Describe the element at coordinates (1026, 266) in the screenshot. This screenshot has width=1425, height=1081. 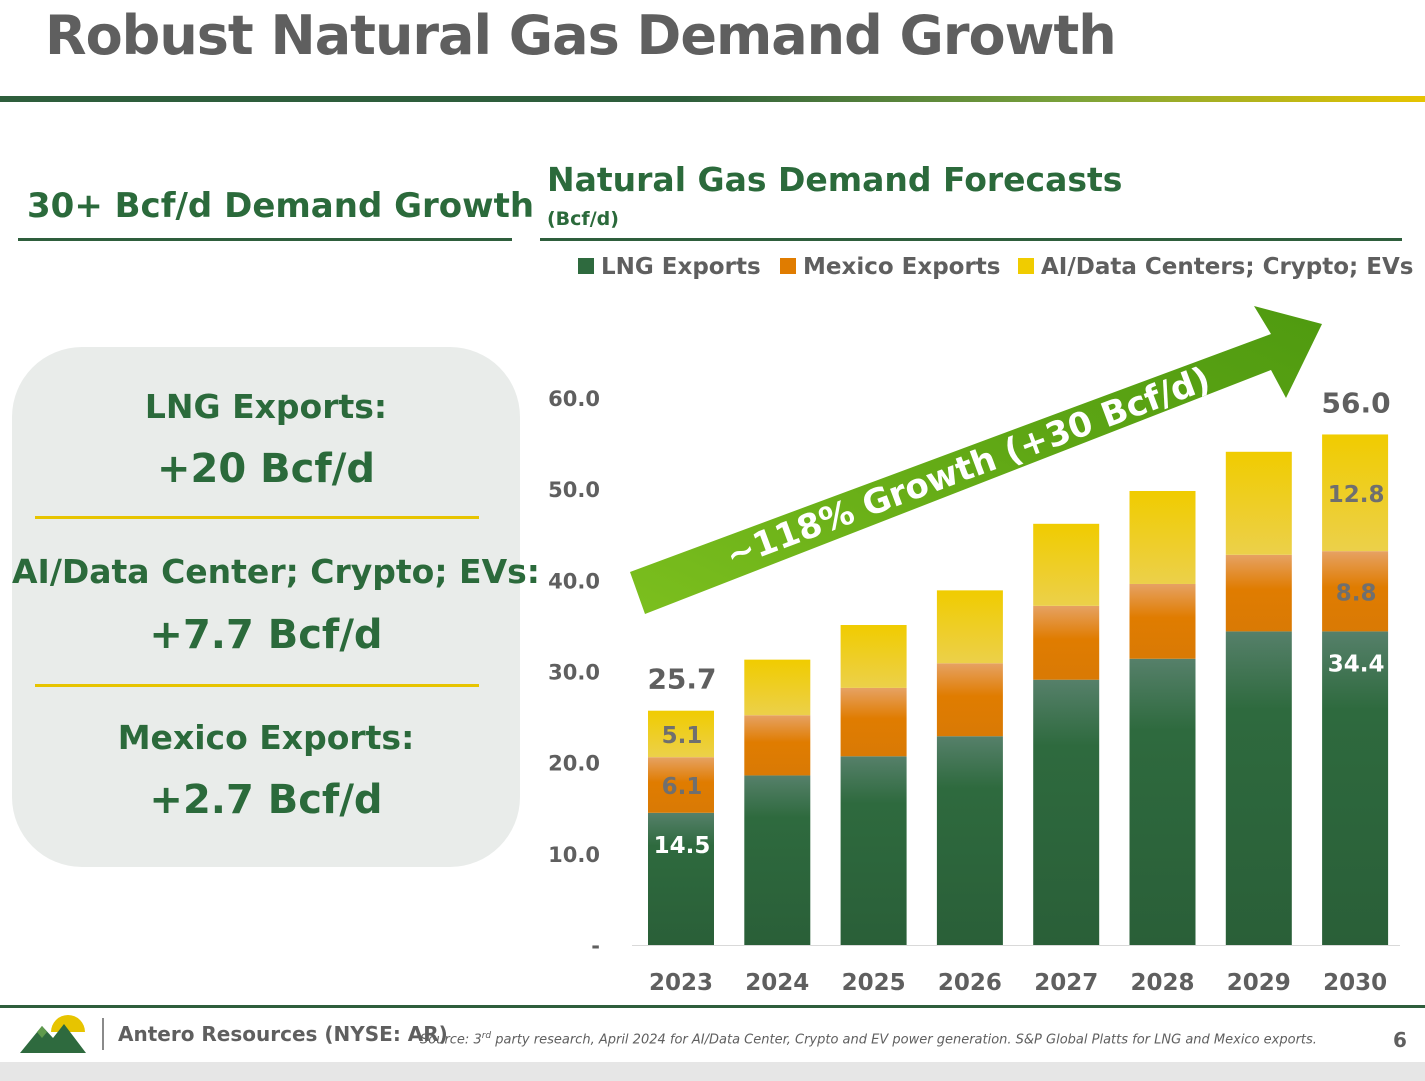
I see `legend-swatch-ai` at that location.